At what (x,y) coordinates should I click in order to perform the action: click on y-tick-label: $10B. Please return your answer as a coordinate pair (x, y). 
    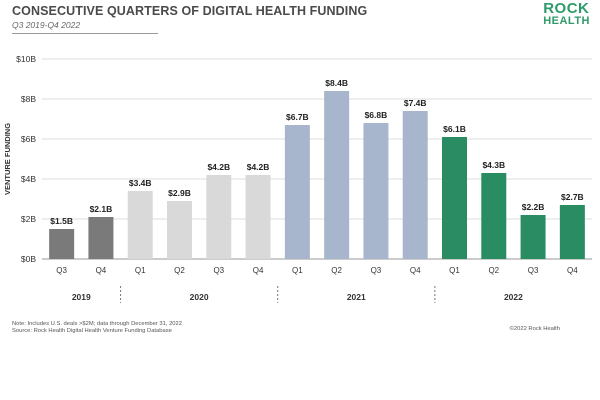
    Looking at the image, I should click on (26, 59).